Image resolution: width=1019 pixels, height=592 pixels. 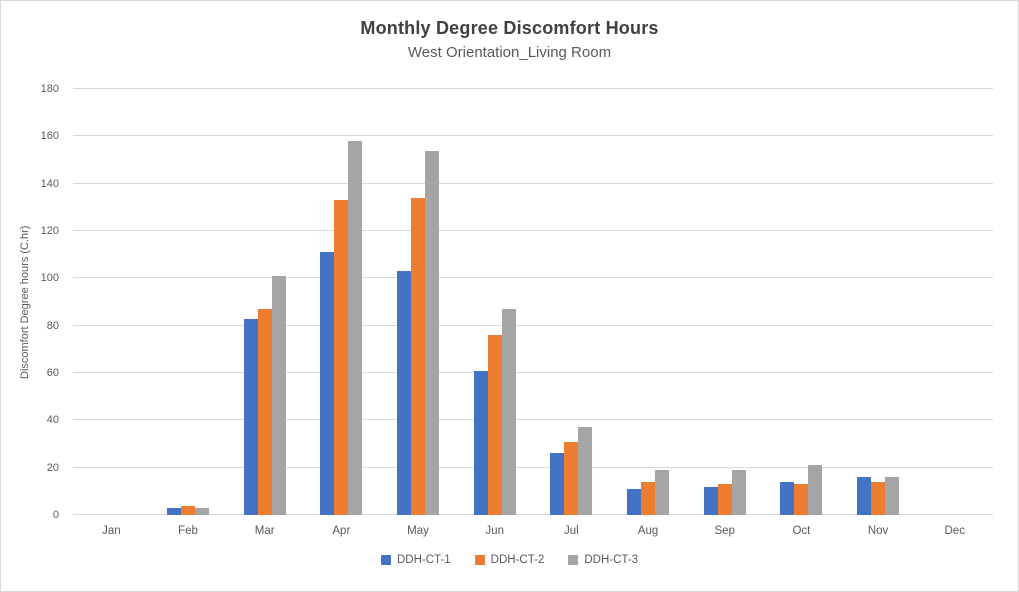 I want to click on x-tick-label-mar: Mar, so click(x=264, y=531).